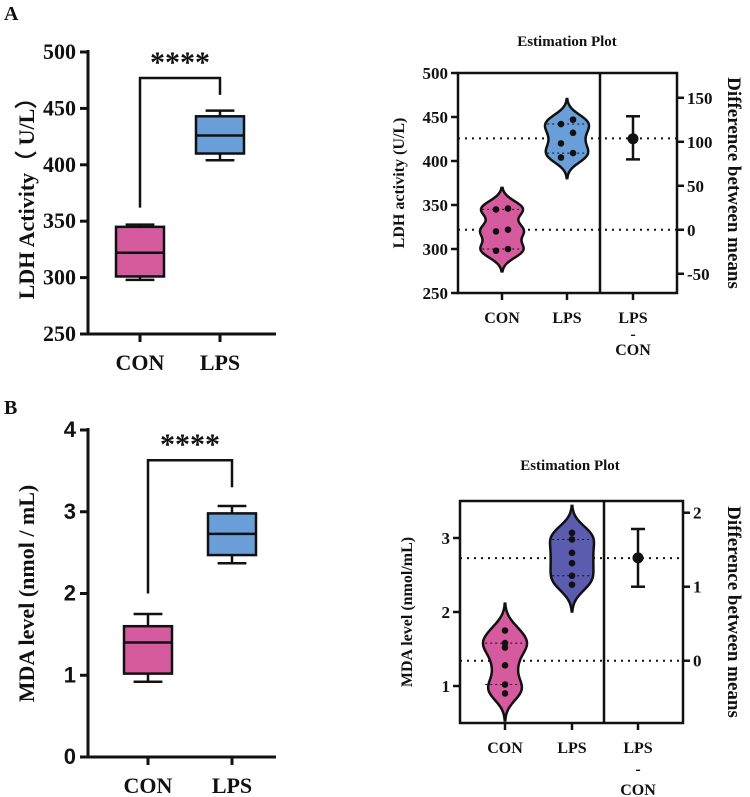 This screenshot has height=797, width=750. What do you see at coordinates (148, 649) in the screenshot?
I see `box-con` at bounding box center [148, 649].